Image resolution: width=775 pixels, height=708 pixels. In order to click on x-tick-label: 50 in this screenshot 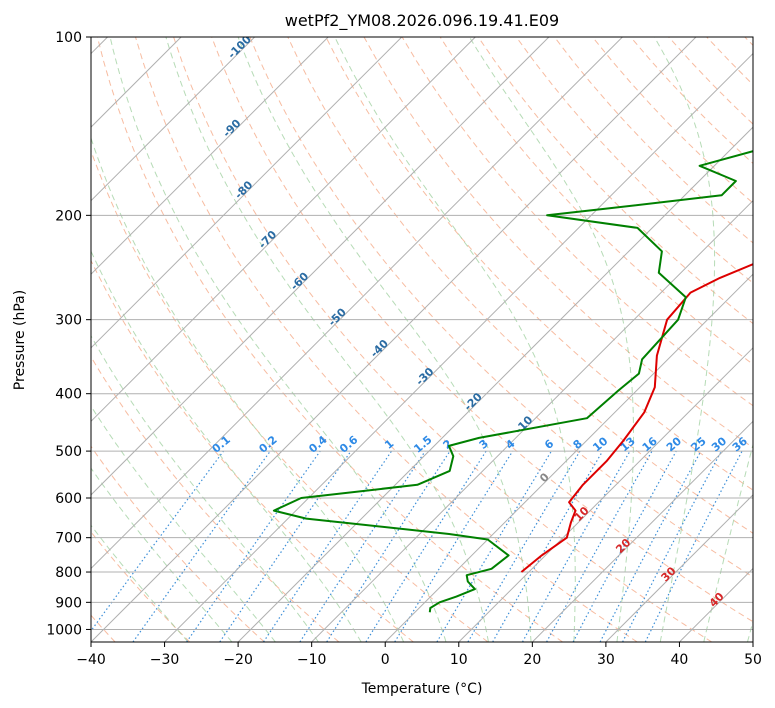, I will do `click(753, 660)`.